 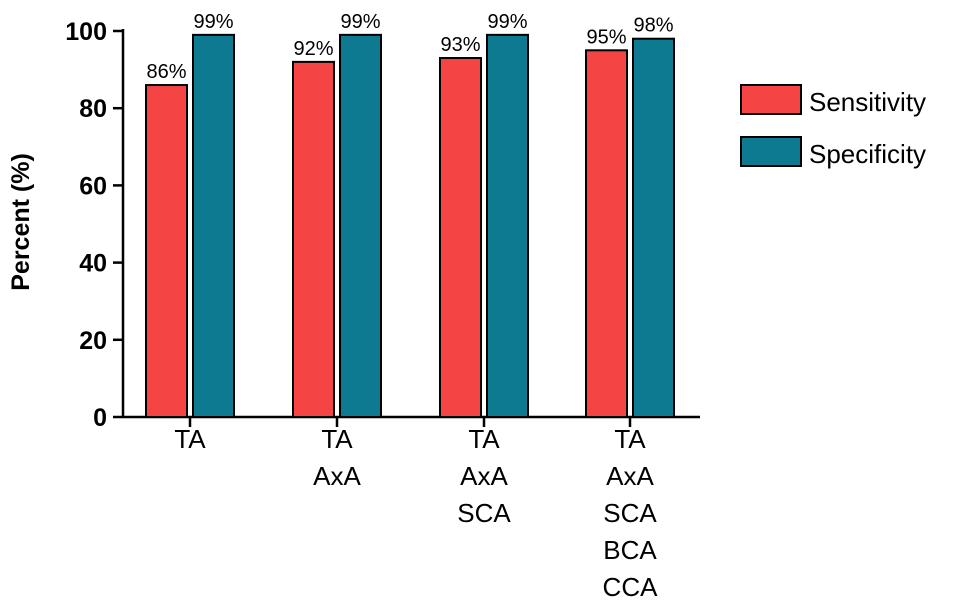 What do you see at coordinates (867, 154) in the screenshot?
I see `legend-label: Specificity` at bounding box center [867, 154].